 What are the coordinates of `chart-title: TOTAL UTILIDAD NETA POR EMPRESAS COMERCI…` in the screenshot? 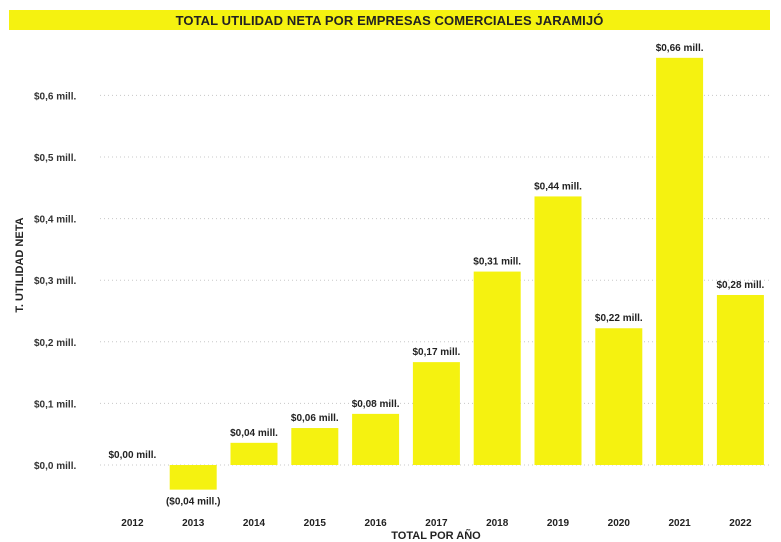 It's located at (389, 20).